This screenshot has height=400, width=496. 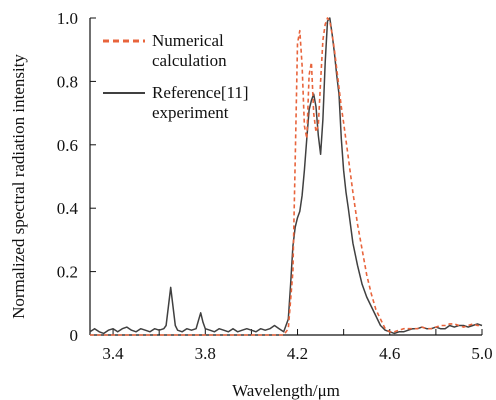 I want to click on y-tick-label: 0.4, so click(x=68, y=208).